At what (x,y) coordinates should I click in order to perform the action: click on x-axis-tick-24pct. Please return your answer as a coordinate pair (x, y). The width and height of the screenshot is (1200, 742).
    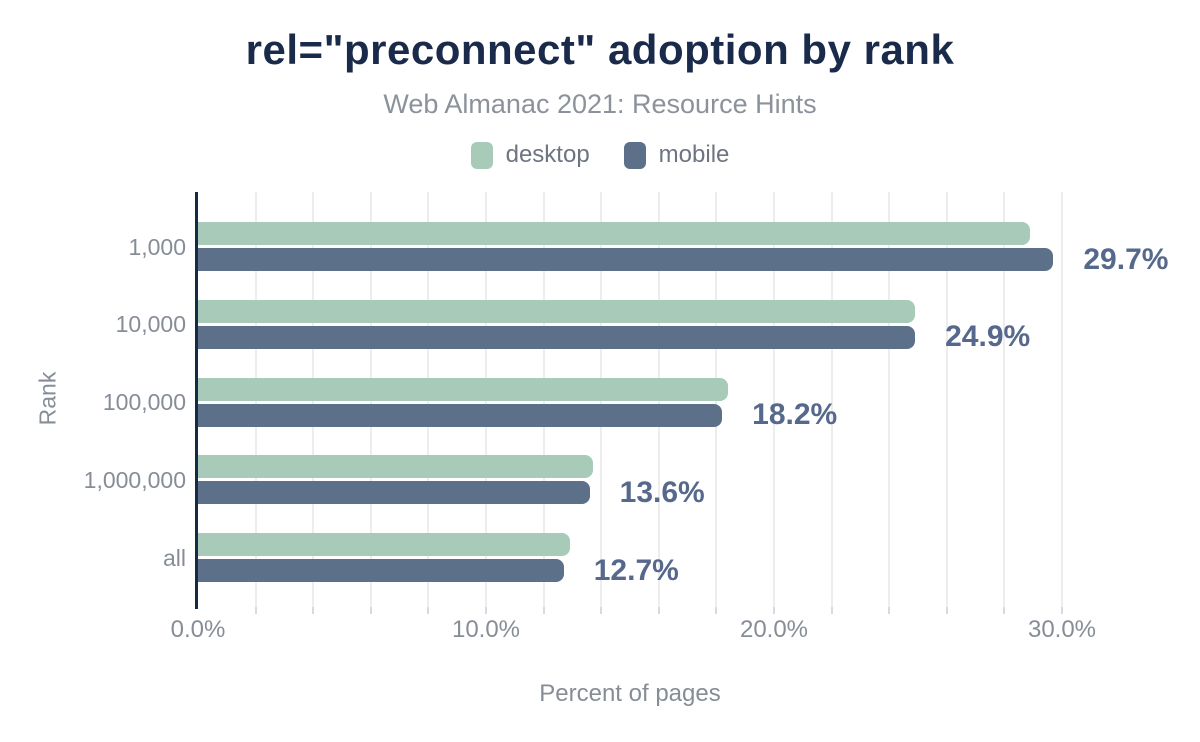
    Looking at the image, I should click on (889, 610).